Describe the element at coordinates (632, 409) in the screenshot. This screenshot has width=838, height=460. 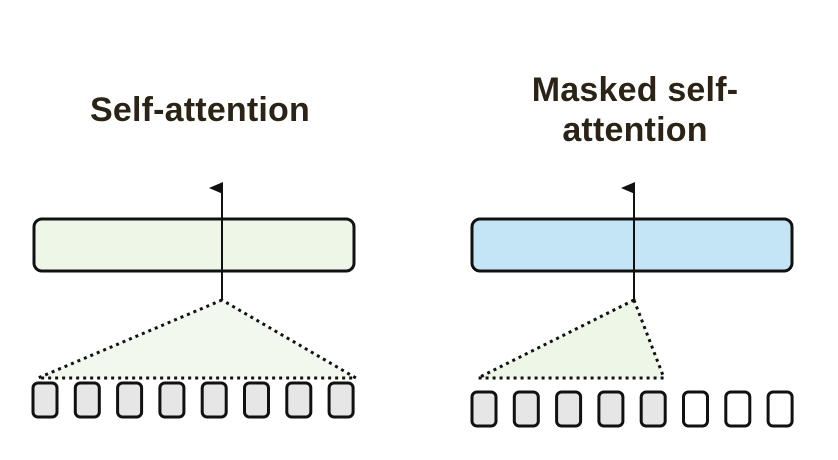
I see `masked-self-attention-input-tokens` at that location.